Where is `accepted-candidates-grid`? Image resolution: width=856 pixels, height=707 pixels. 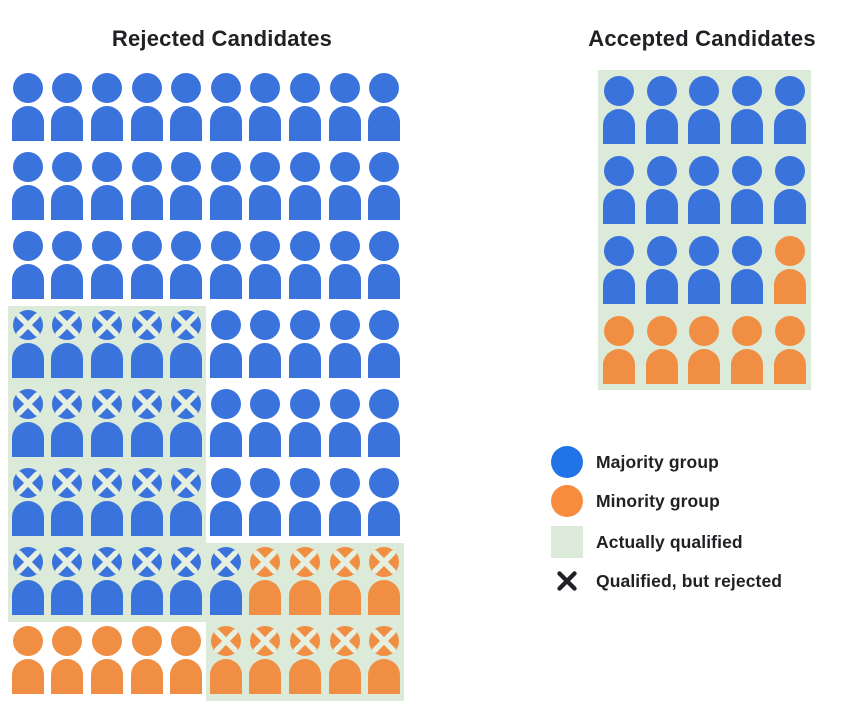 accepted-candidates-grid is located at coordinates (704, 230).